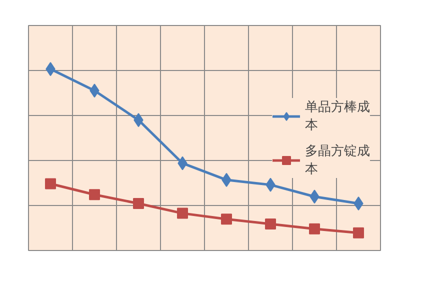  I want to click on legend-label: 单品方棒成本, so click(337, 116).